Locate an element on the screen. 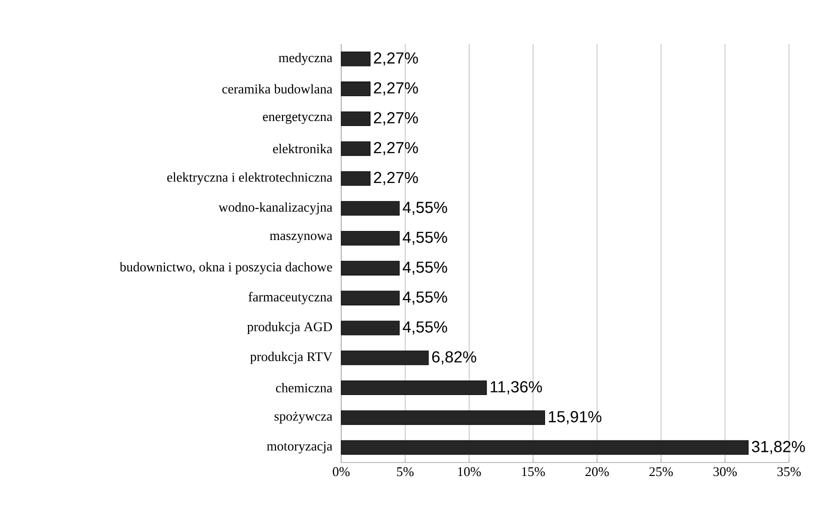 Image resolution: width=825 pixels, height=506 pixels. y-tick-label: ceramika budowlana is located at coordinates (277, 89).